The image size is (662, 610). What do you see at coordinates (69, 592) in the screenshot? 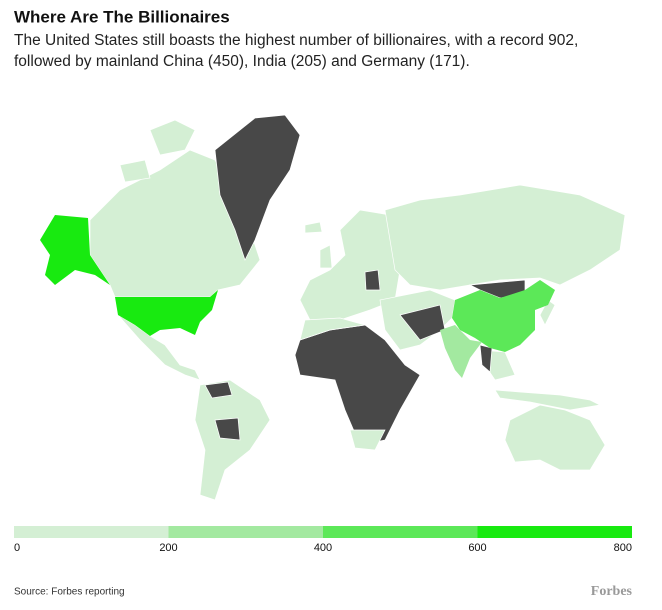
I see `source: Source: Forbes reporting` at bounding box center [69, 592].